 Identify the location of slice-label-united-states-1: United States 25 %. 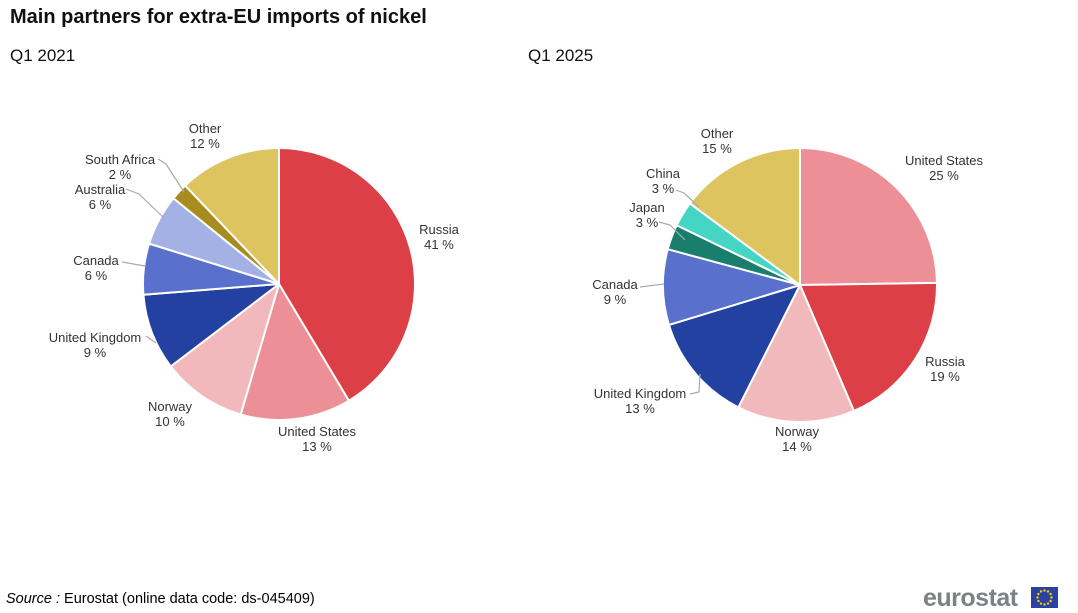
(944, 168).